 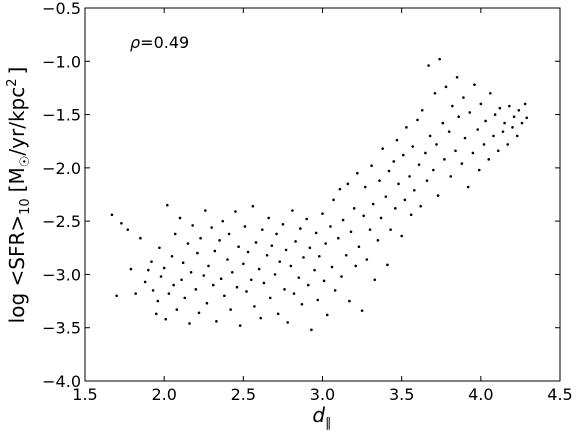 What do you see at coordinates (164, 42) in the screenshot?
I see `rho-value: =0.49` at bounding box center [164, 42].